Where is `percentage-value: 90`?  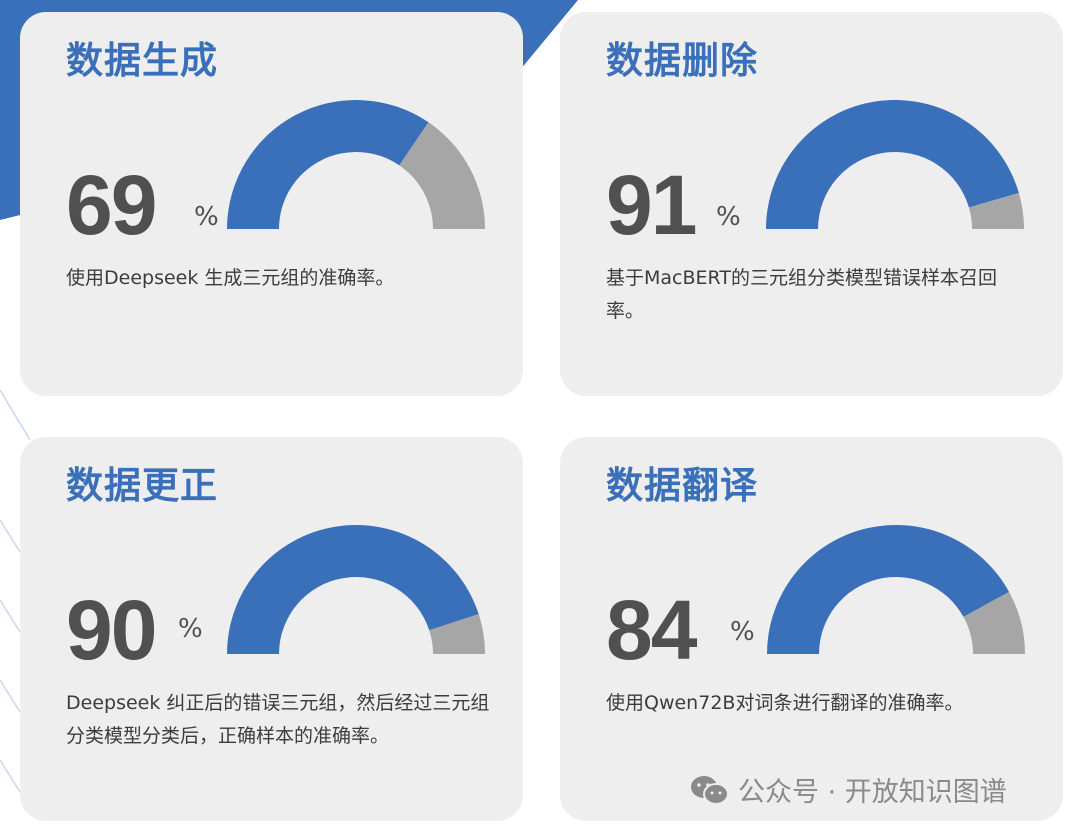
percentage-value: 90 is located at coordinates (111, 630).